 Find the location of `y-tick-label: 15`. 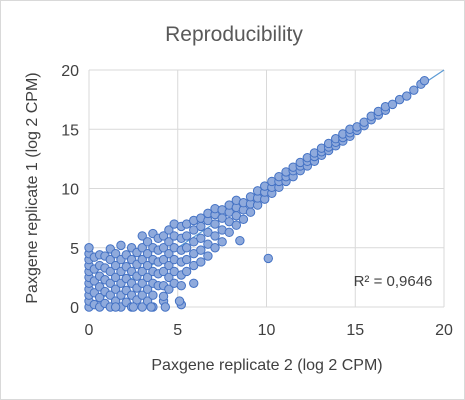

y-tick-label: 15 is located at coordinates (70, 130).